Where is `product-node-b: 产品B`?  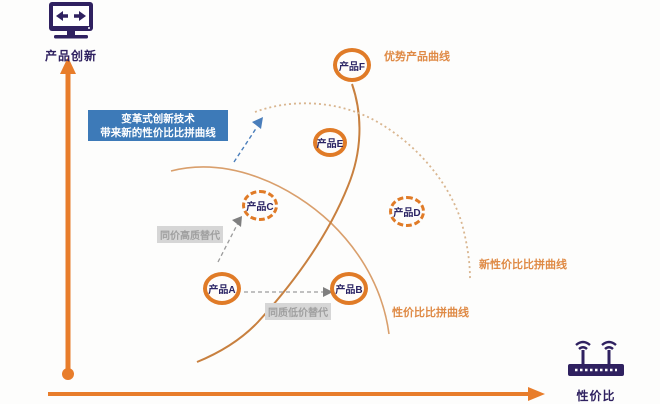
product-node-b: 产品B is located at coordinates (349, 288).